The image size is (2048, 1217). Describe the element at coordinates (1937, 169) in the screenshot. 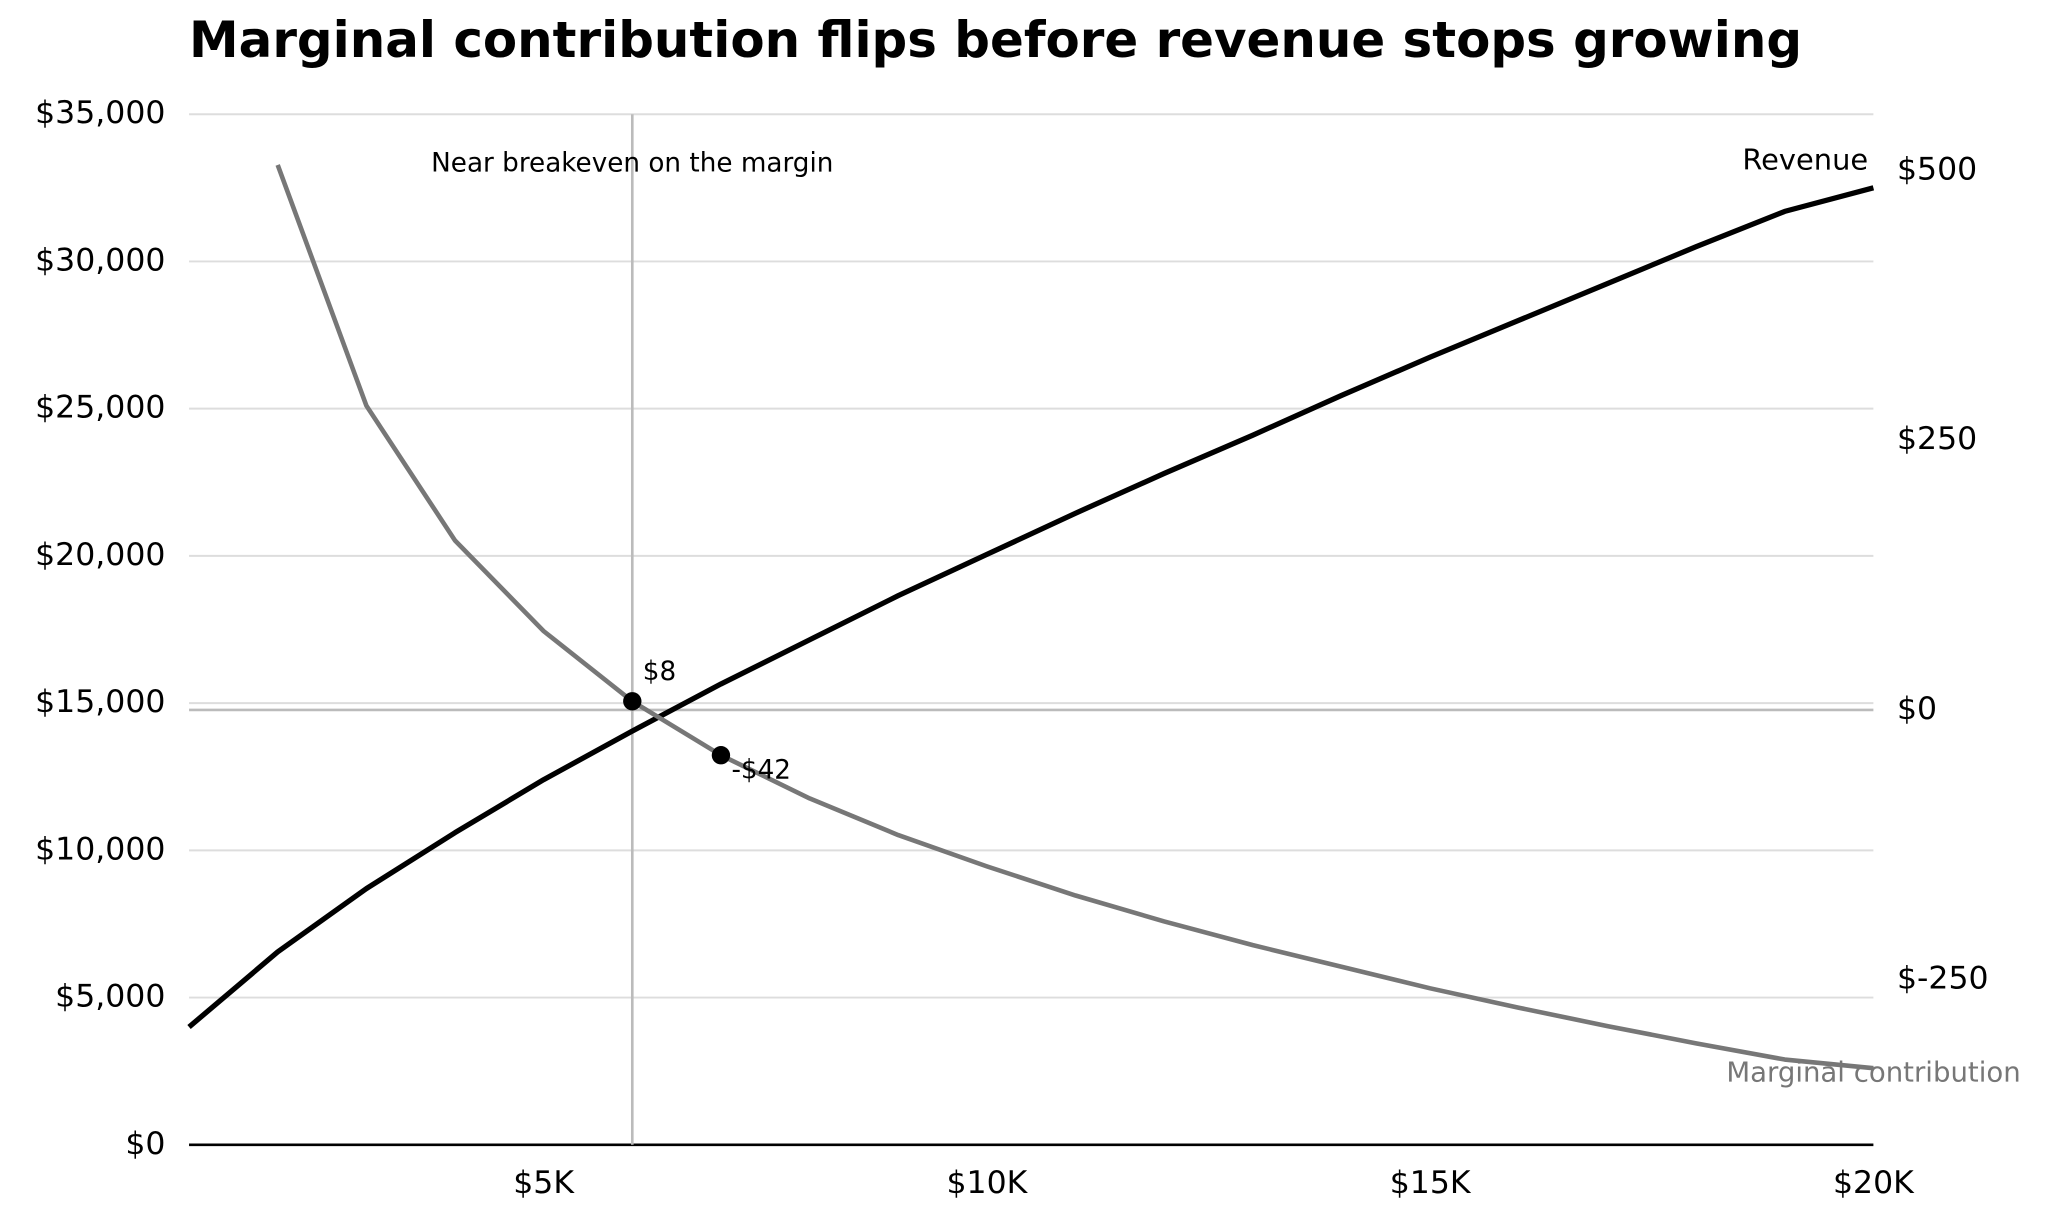

I see `y2-tick-label: $500` at that location.